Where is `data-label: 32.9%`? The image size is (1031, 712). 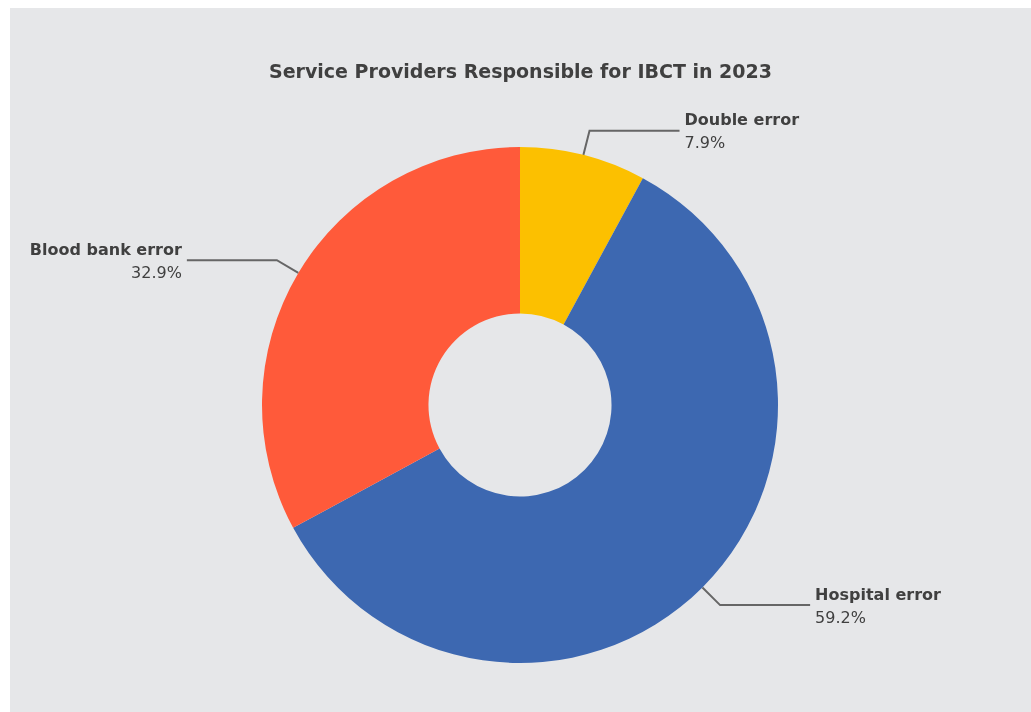
data-label: 32.9% is located at coordinates (156, 272).